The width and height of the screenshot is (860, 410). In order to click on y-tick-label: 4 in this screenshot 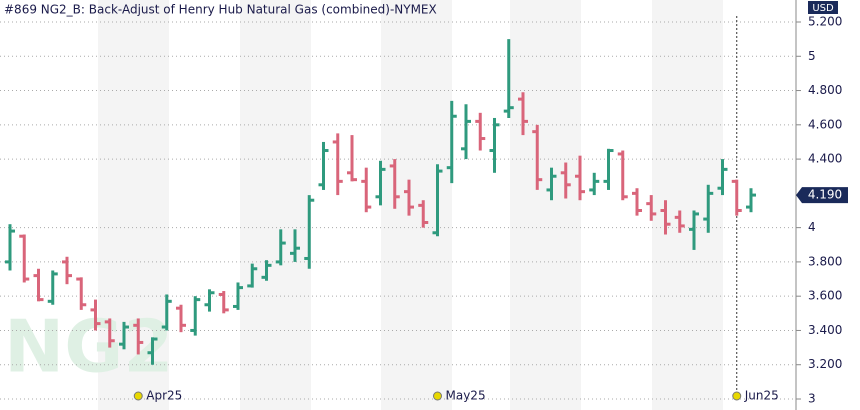, I will do `click(812, 227)`.